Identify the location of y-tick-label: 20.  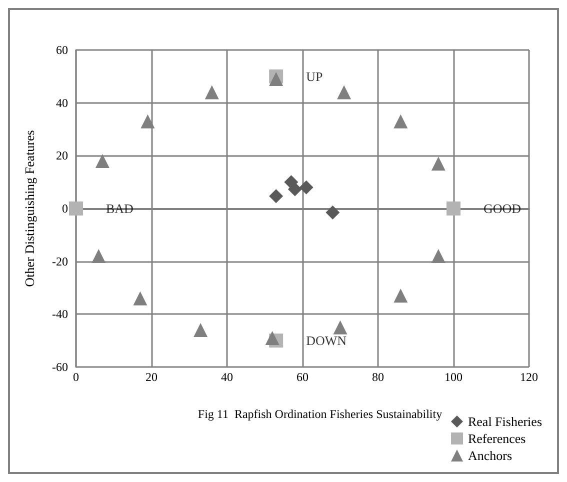
(62, 155).